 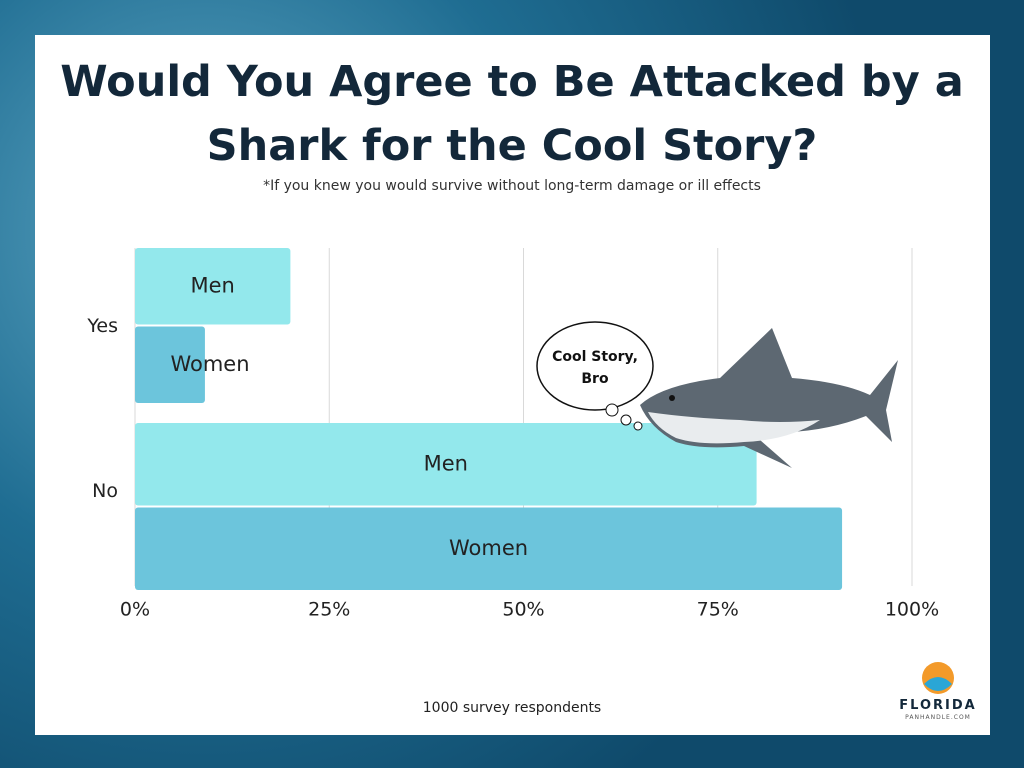 What do you see at coordinates (135, 610) in the screenshot?
I see `x-tick-label: 0%` at bounding box center [135, 610].